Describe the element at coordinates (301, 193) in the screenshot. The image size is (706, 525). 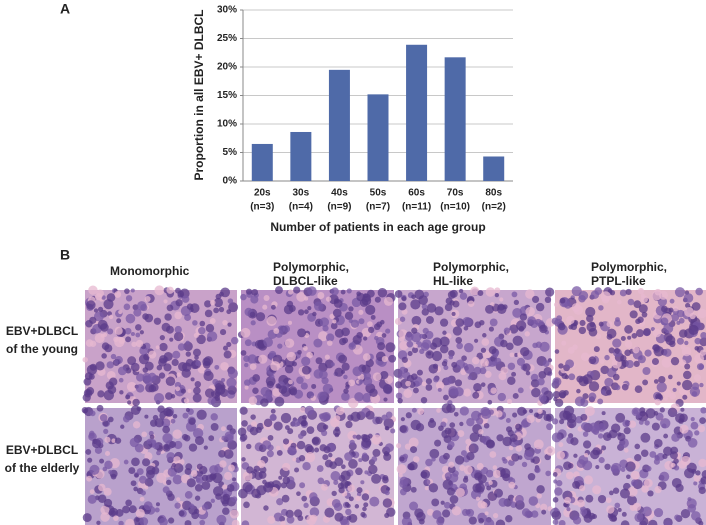
I see `x-tick-label: 30s` at that location.